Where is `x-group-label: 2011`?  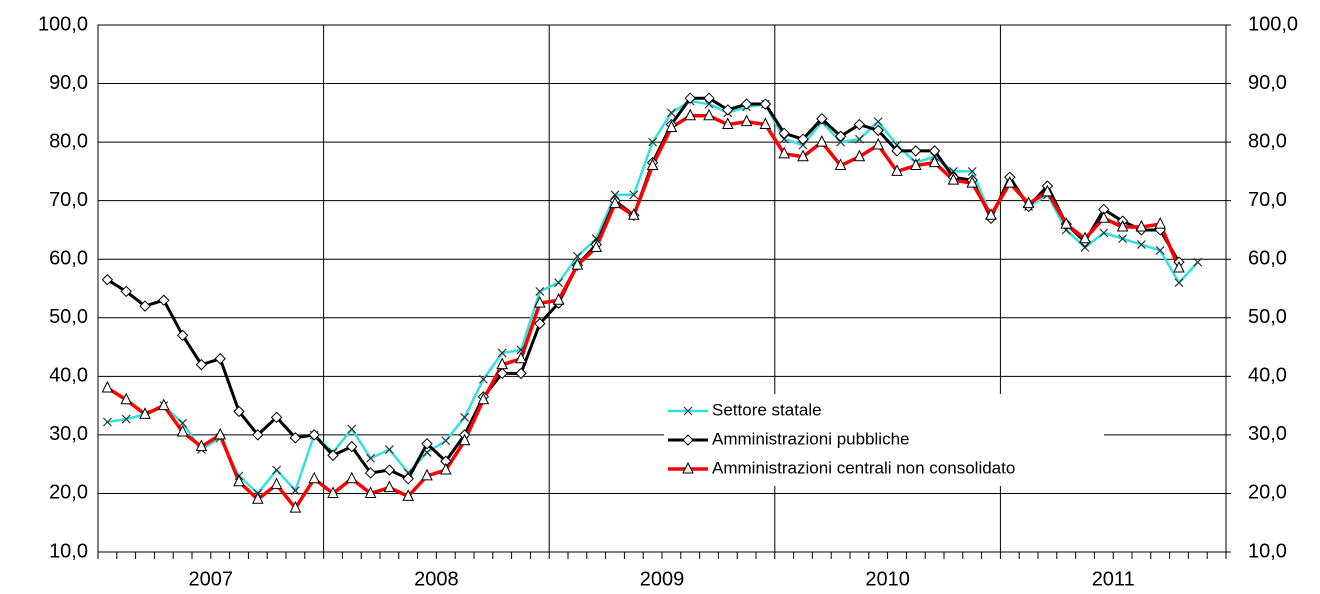
x-group-label: 2011 is located at coordinates (1113, 579).